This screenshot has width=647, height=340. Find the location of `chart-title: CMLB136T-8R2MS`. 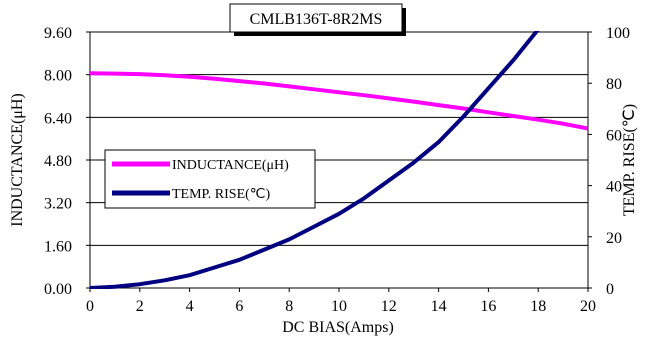

chart-title: CMLB136T-8R2MS is located at coordinates (317, 19).